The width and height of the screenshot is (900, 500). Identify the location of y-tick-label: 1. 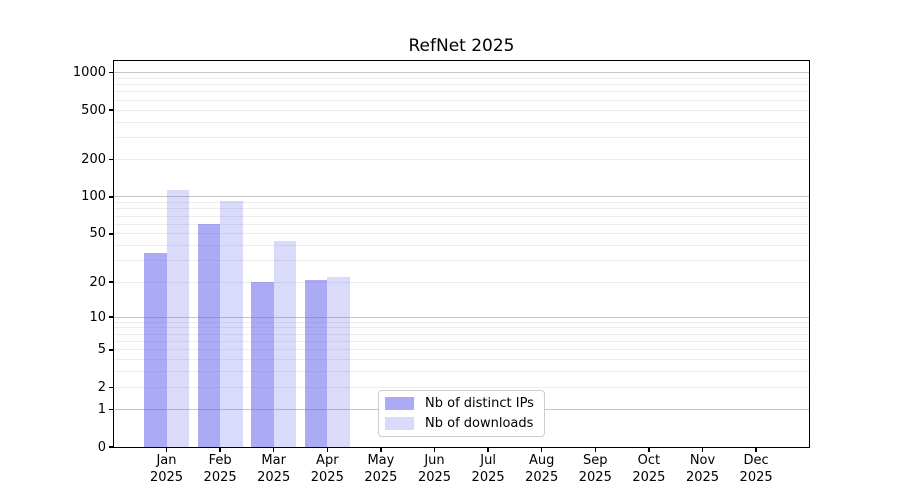
(101, 409).